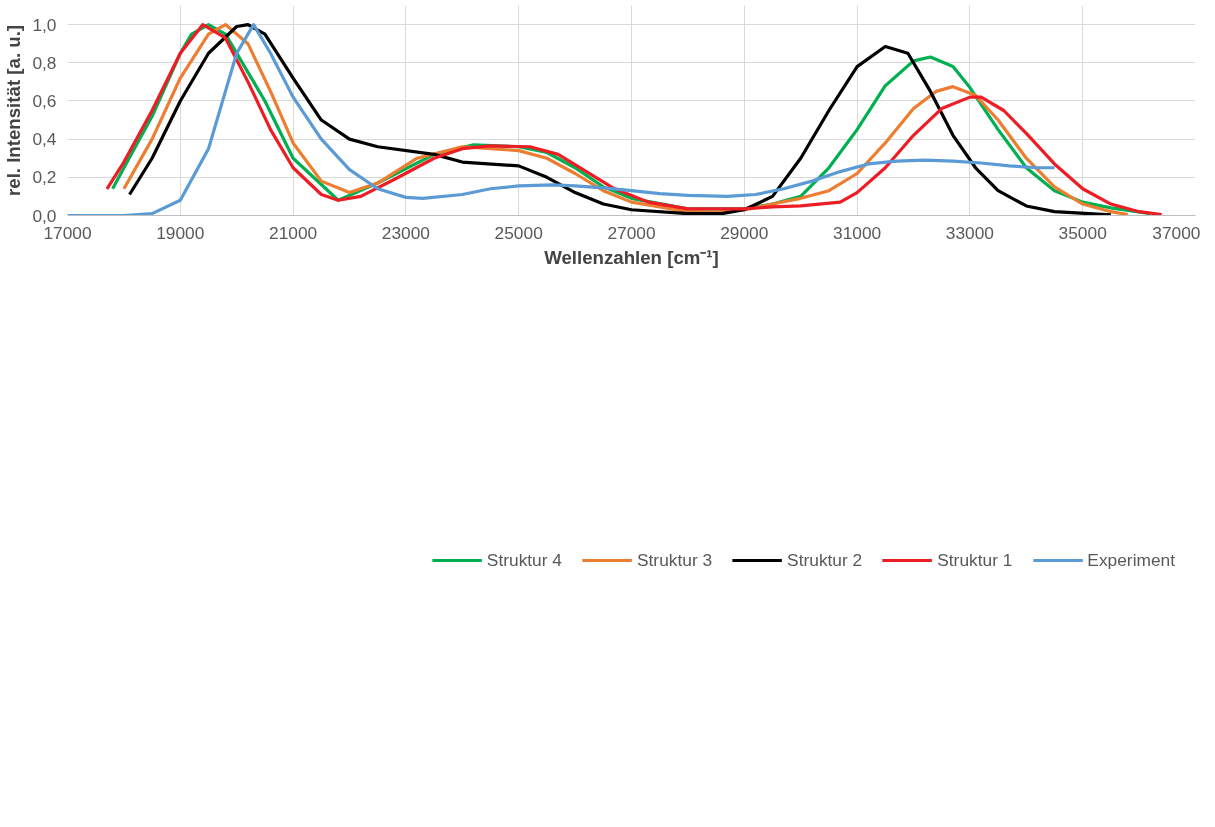 Image resolution: width=1215 pixels, height=827 pixels. What do you see at coordinates (44, 100) in the screenshot?
I see `y-tick-label: 0,6` at bounding box center [44, 100].